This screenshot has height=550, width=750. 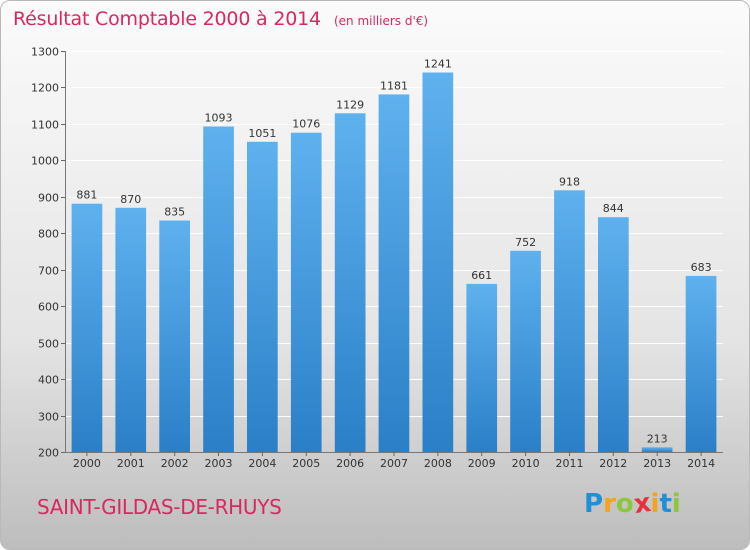 What do you see at coordinates (350, 463) in the screenshot?
I see `x-tick-label-2006: 2006` at bounding box center [350, 463].